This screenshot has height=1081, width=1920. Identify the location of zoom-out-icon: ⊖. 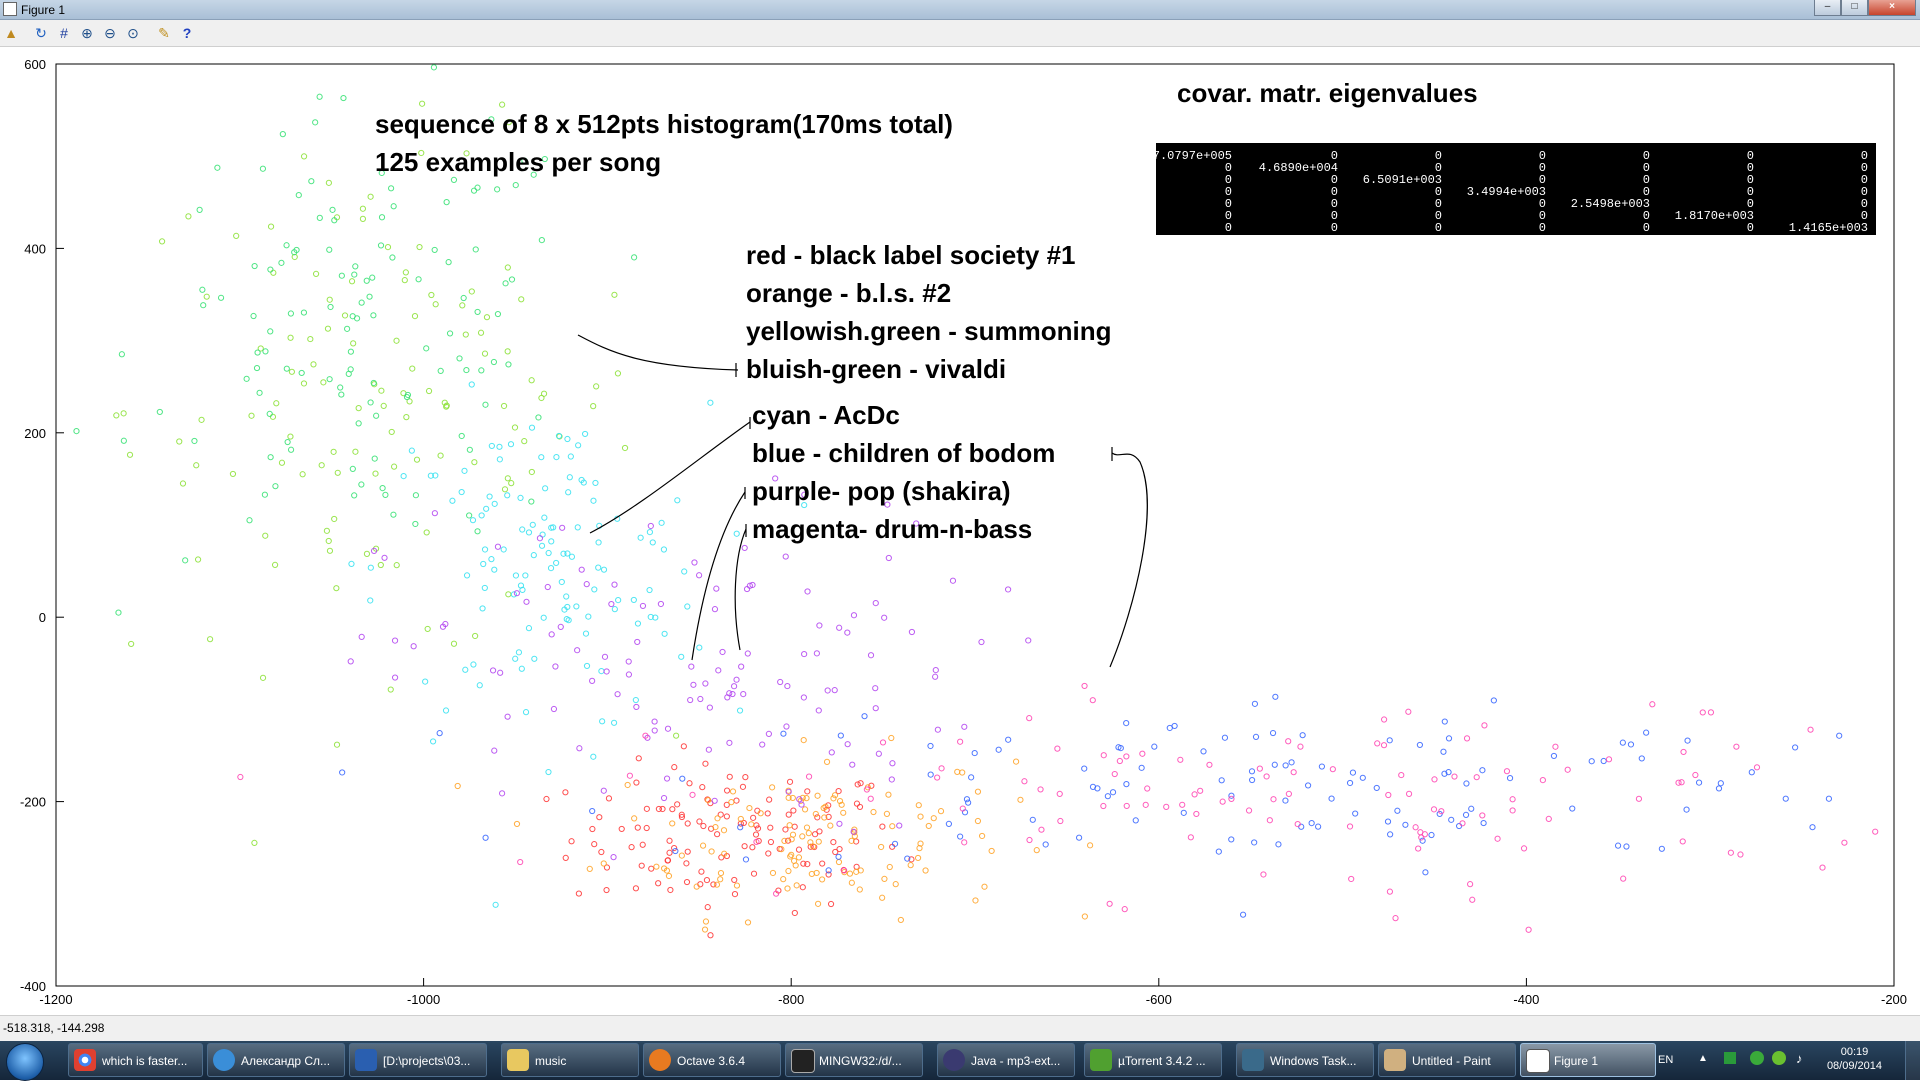
(110, 33).